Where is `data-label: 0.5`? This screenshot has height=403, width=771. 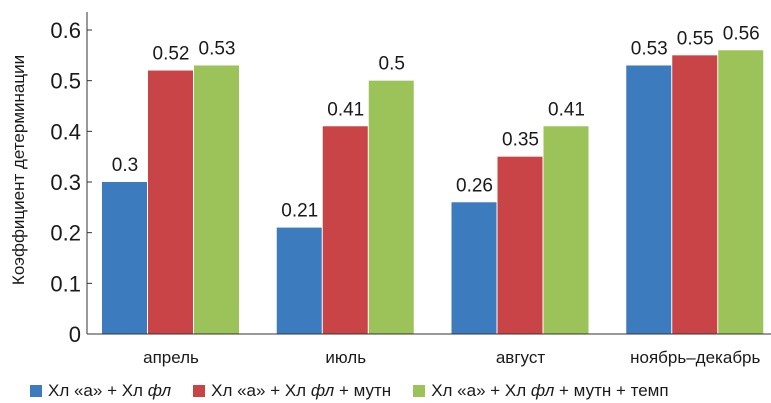 data-label: 0.5 is located at coordinates (392, 64).